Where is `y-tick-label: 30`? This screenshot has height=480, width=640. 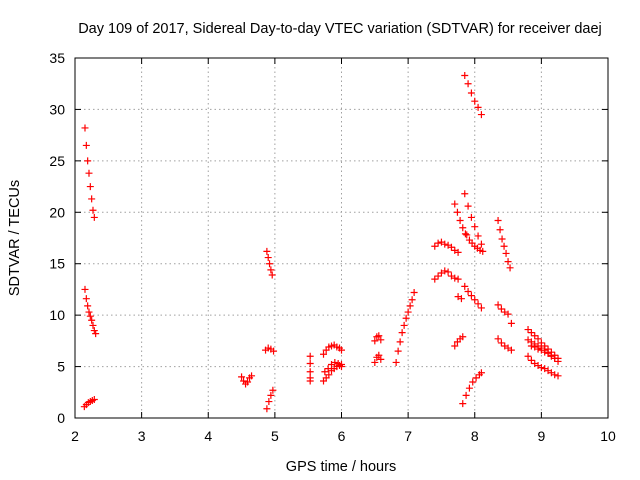 y-tick-label: 30 is located at coordinates (57, 109).